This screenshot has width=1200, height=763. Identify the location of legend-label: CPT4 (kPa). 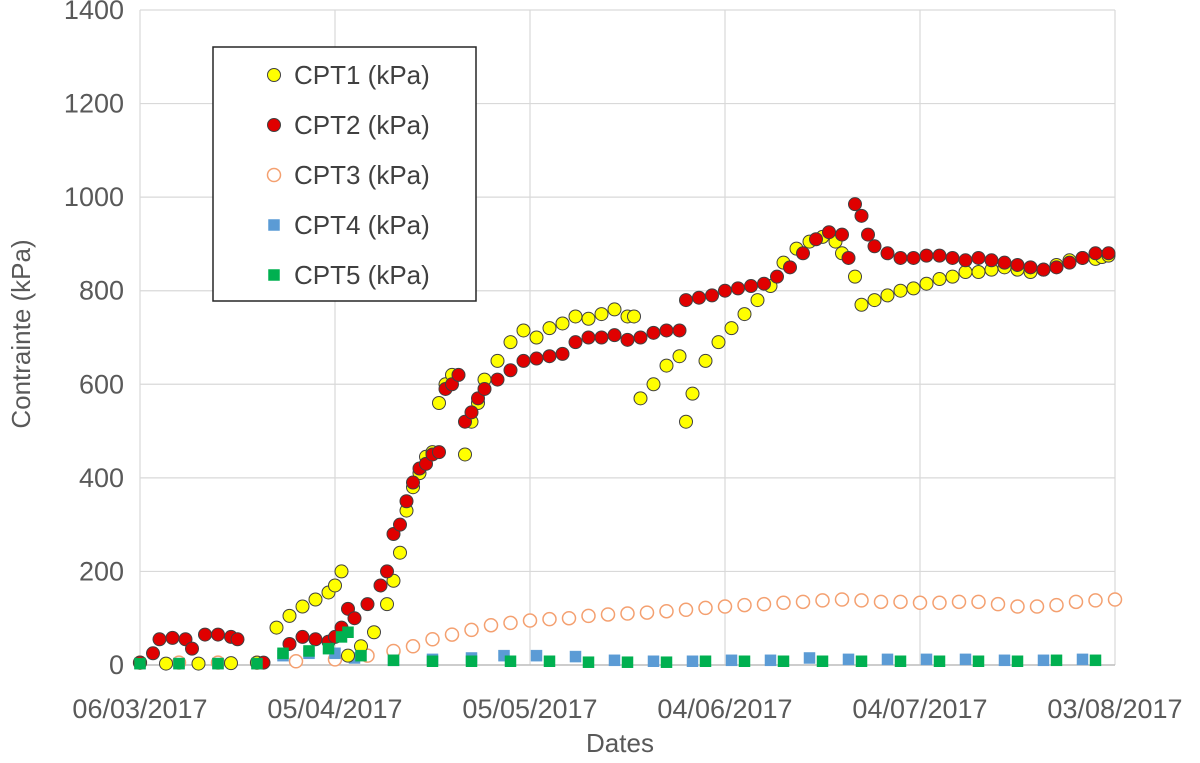
(362, 225).